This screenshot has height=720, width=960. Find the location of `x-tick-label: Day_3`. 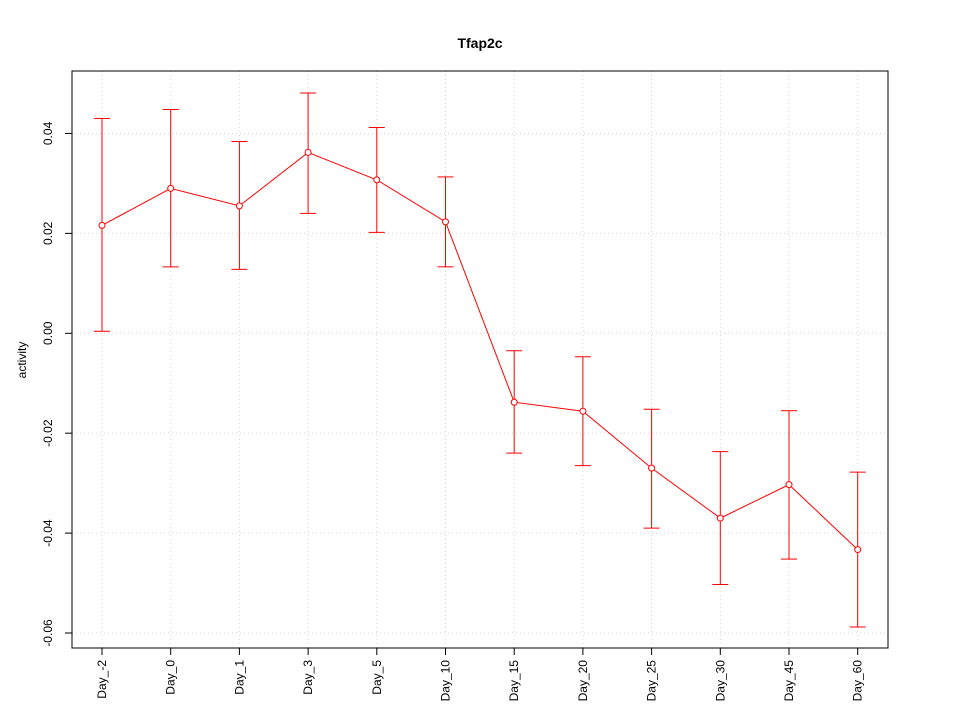

x-tick-label: Day_3 is located at coordinates (308, 677).